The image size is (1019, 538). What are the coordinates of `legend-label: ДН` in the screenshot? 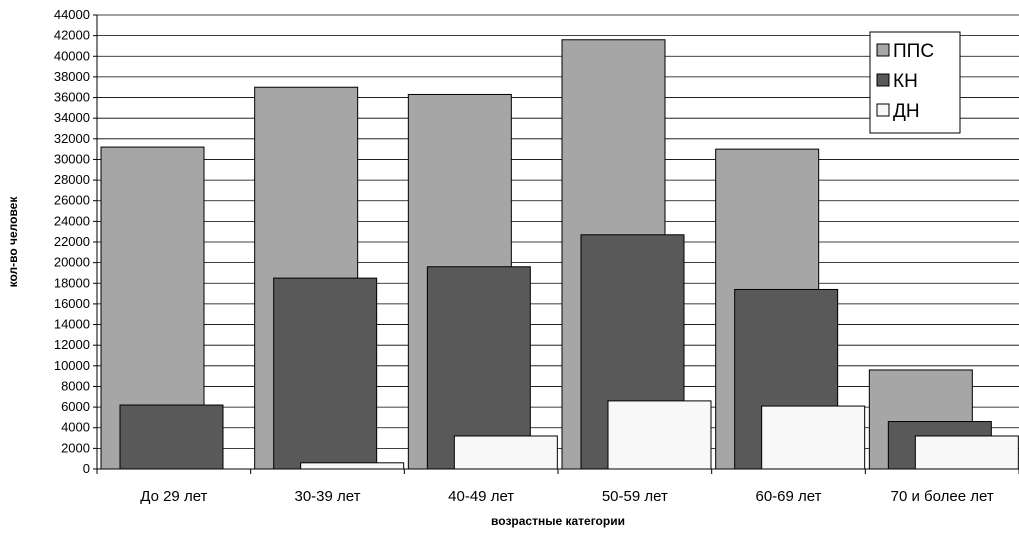 It's located at (906, 111).